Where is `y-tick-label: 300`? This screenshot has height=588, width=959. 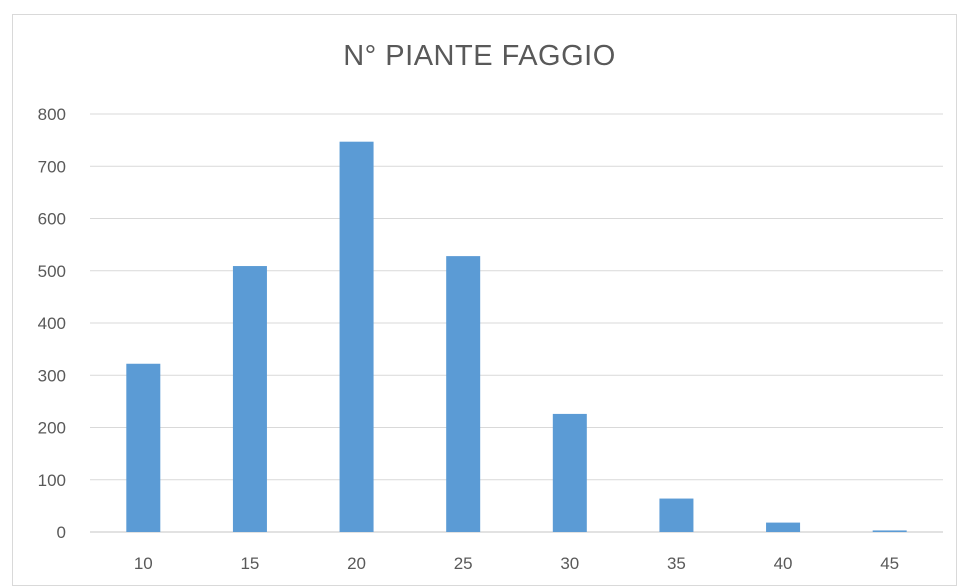 y-tick-label: 300 is located at coordinates (52, 375).